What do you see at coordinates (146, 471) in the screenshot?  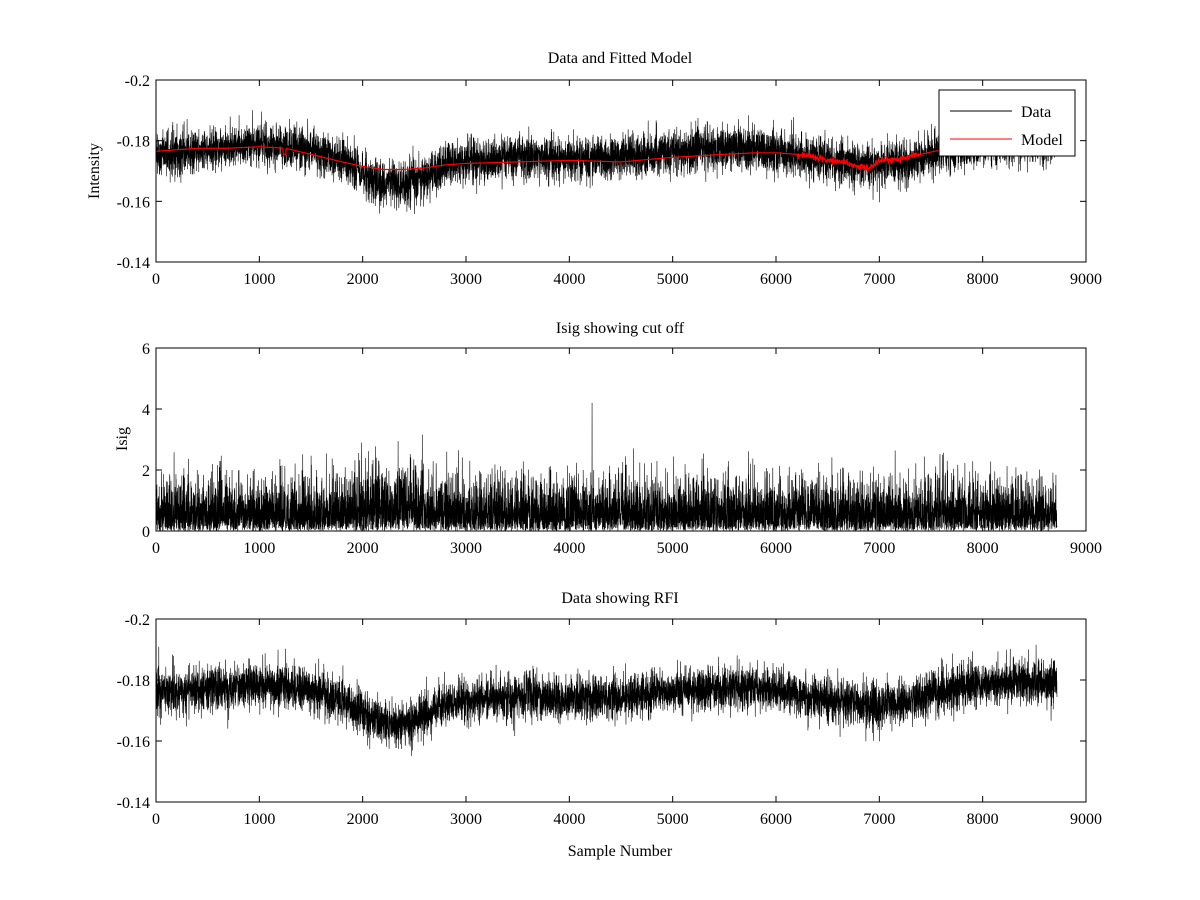 I see `y-tick-label: 2` at bounding box center [146, 471].